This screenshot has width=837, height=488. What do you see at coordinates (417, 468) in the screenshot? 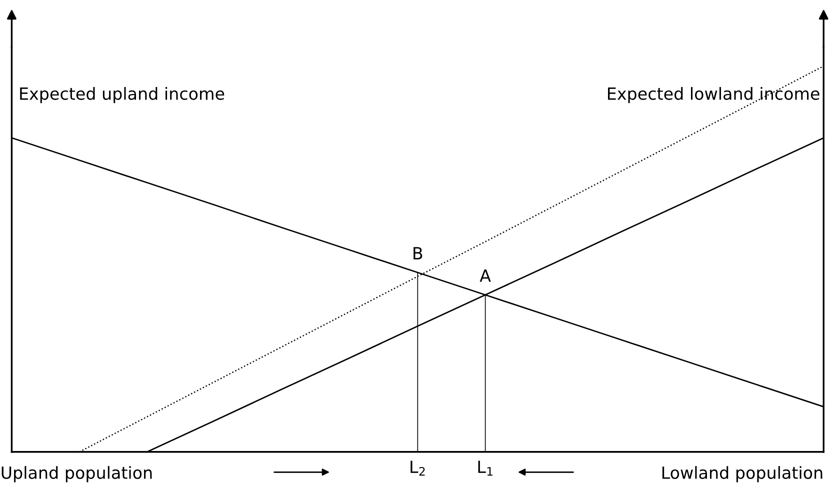
I see `x-tick-label: L$_{2}$` at bounding box center [417, 468].